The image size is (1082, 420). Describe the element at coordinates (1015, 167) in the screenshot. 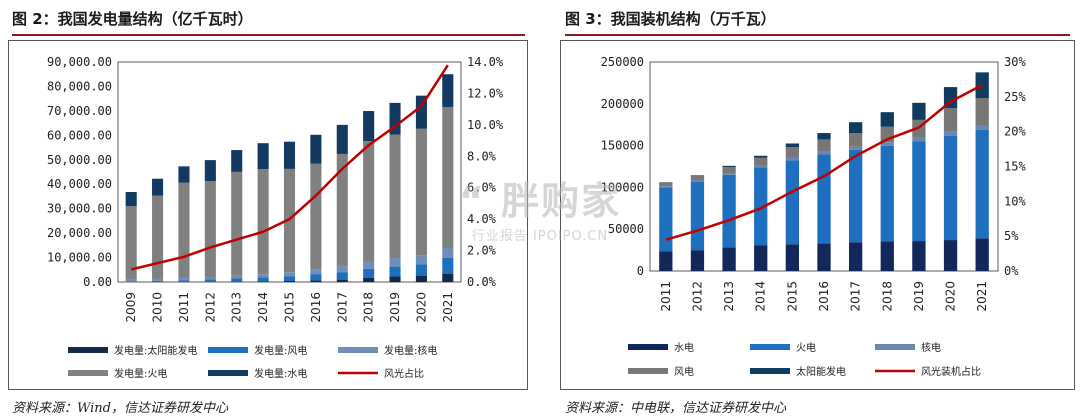

I see `y2-axis-tick-label: 15%` at that location.